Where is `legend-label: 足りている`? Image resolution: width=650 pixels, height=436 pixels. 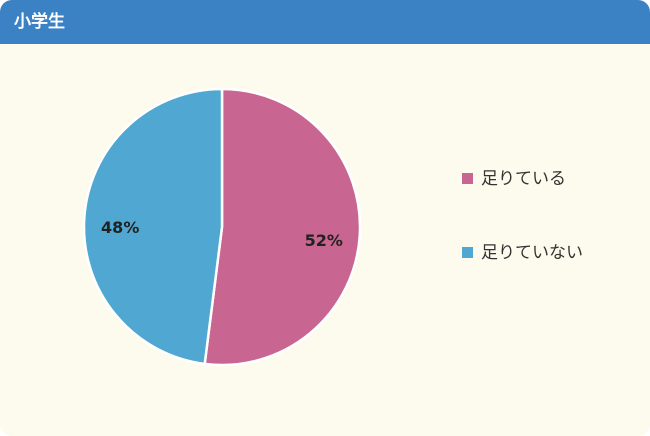
legend-label: 足りている is located at coordinates (523, 179).